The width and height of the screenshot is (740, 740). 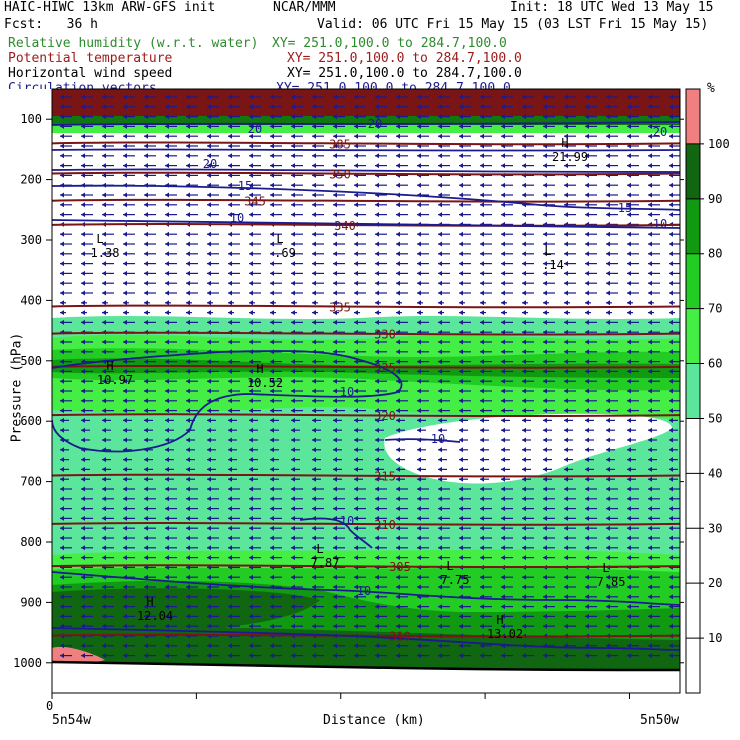 I want to click on extremum-value: 12.04, so click(x=155, y=616).